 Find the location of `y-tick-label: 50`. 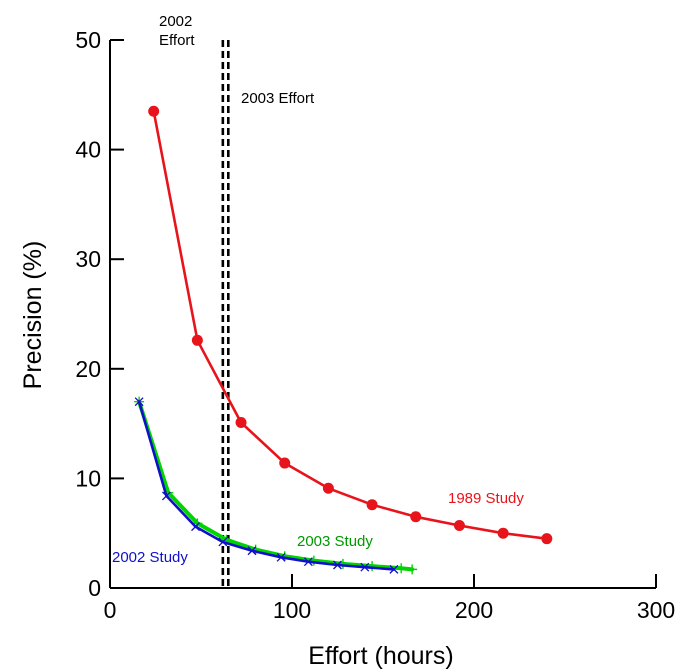

y-tick-label: 50 is located at coordinates (88, 40).